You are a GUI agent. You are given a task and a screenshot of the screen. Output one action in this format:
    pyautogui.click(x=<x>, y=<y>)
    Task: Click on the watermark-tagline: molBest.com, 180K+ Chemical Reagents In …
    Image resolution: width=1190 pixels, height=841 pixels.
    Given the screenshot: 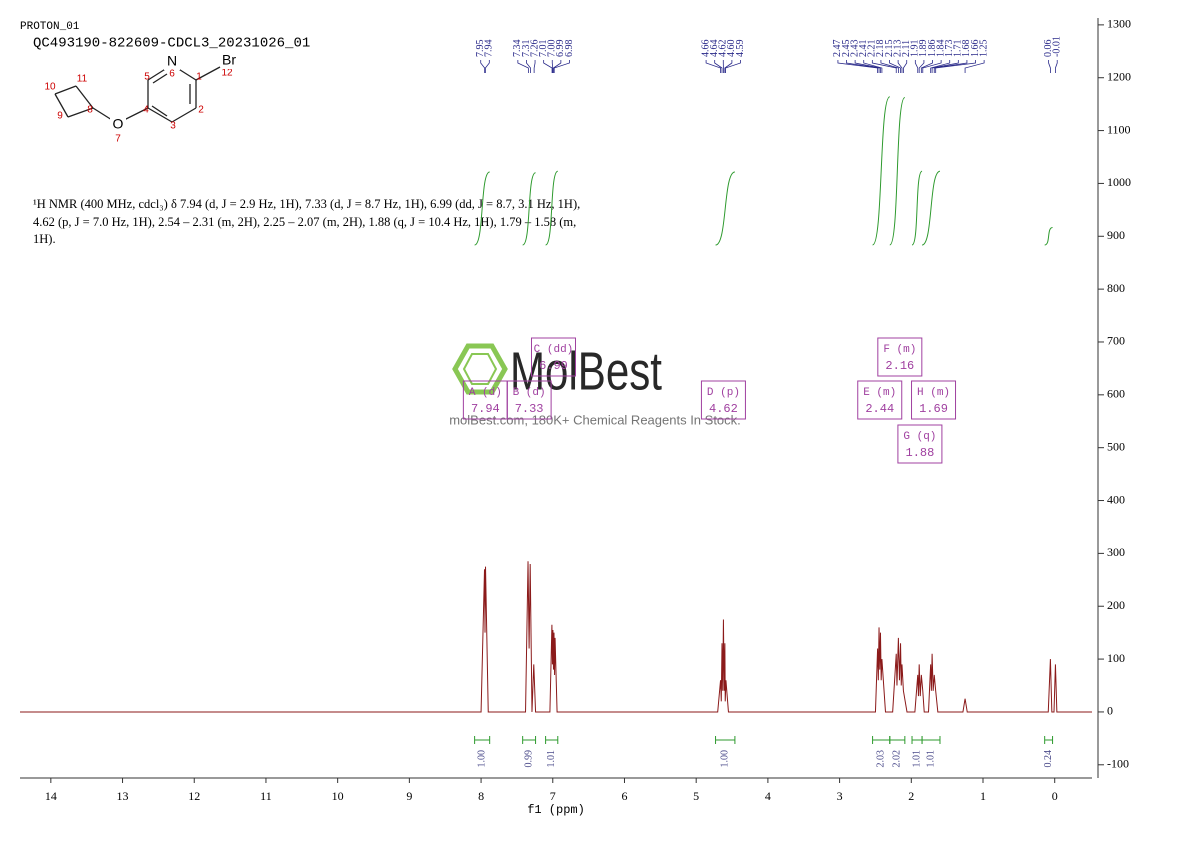 What is the action you would take?
    pyautogui.click(x=595, y=419)
    